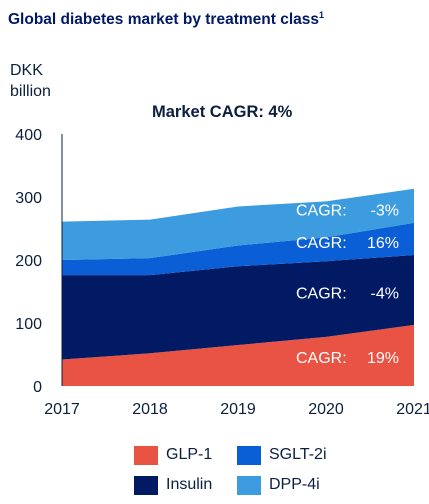 The width and height of the screenshot is (429, 504). I want to click on legend-label-sglt2i: SGLT-2i, so click(298, 454).